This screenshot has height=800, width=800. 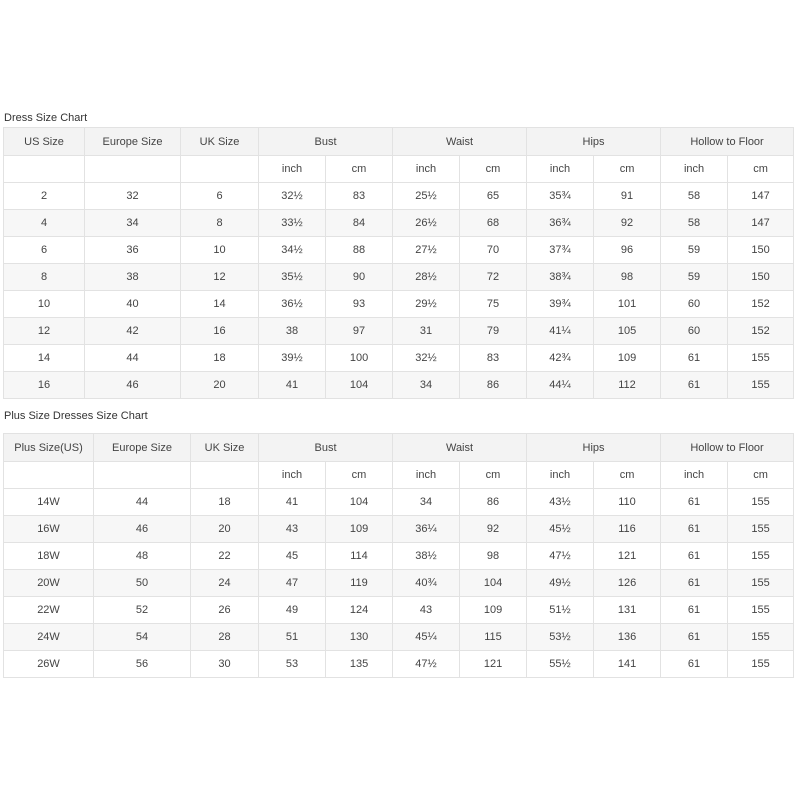 I want to click on table-cell: 18, so click(x=219, y=358).